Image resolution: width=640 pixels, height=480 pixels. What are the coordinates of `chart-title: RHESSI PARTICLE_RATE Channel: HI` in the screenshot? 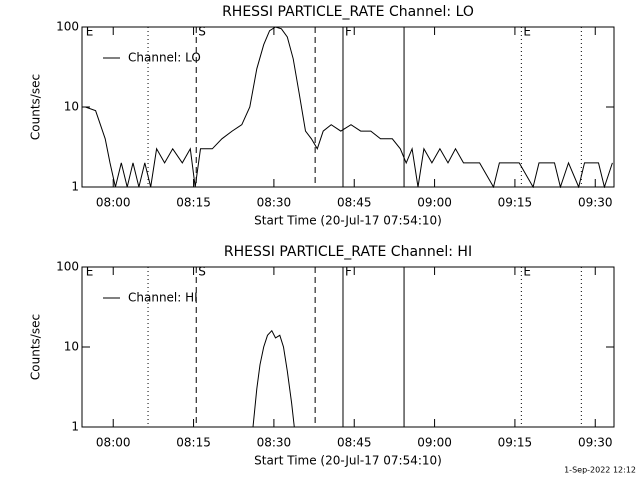 It's located at (348, 252).